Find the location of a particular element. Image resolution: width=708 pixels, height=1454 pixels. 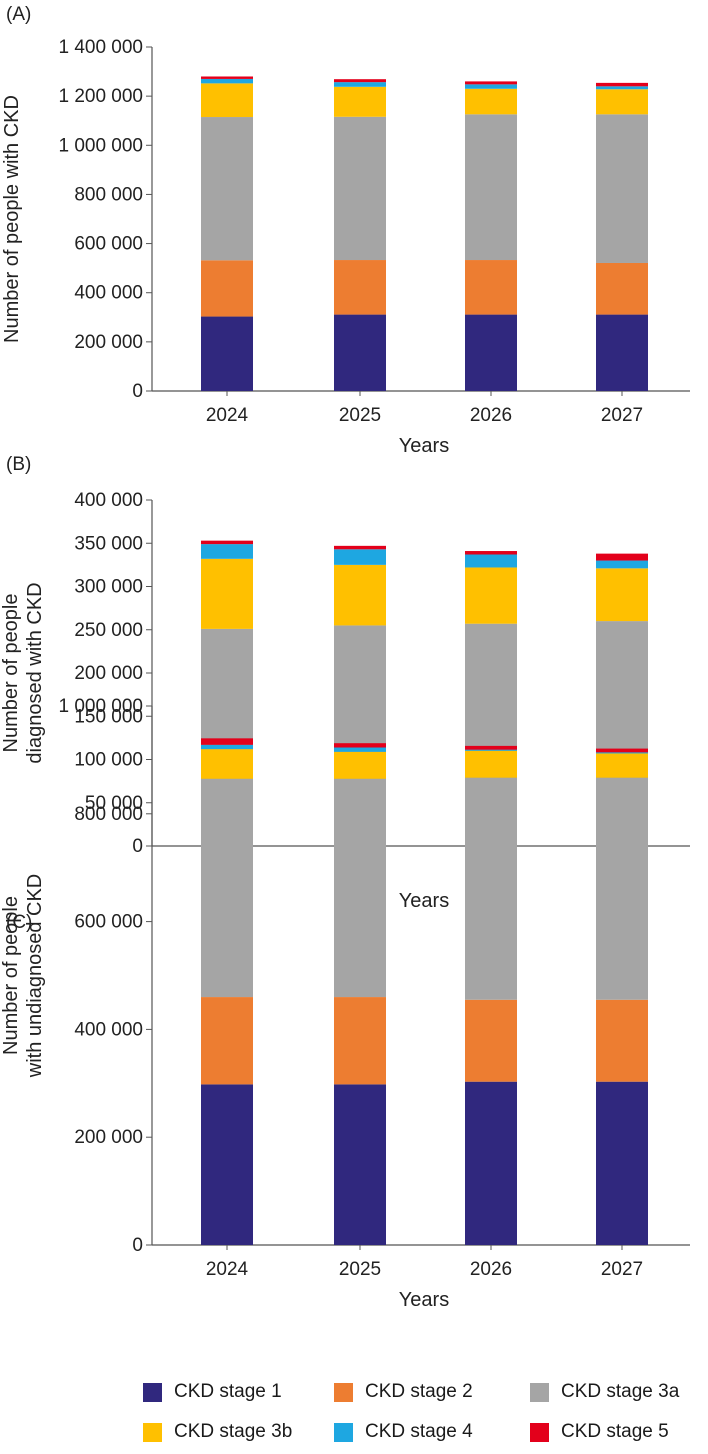

panel-label: (A) is located at coordinates (18, 14).